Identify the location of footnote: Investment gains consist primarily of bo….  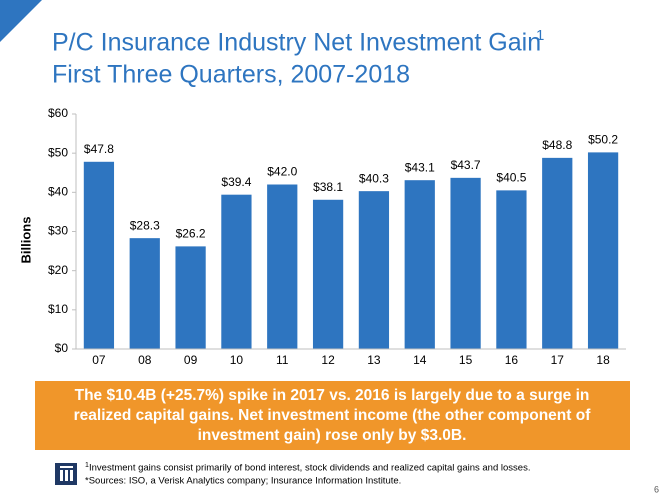
(309, 468).